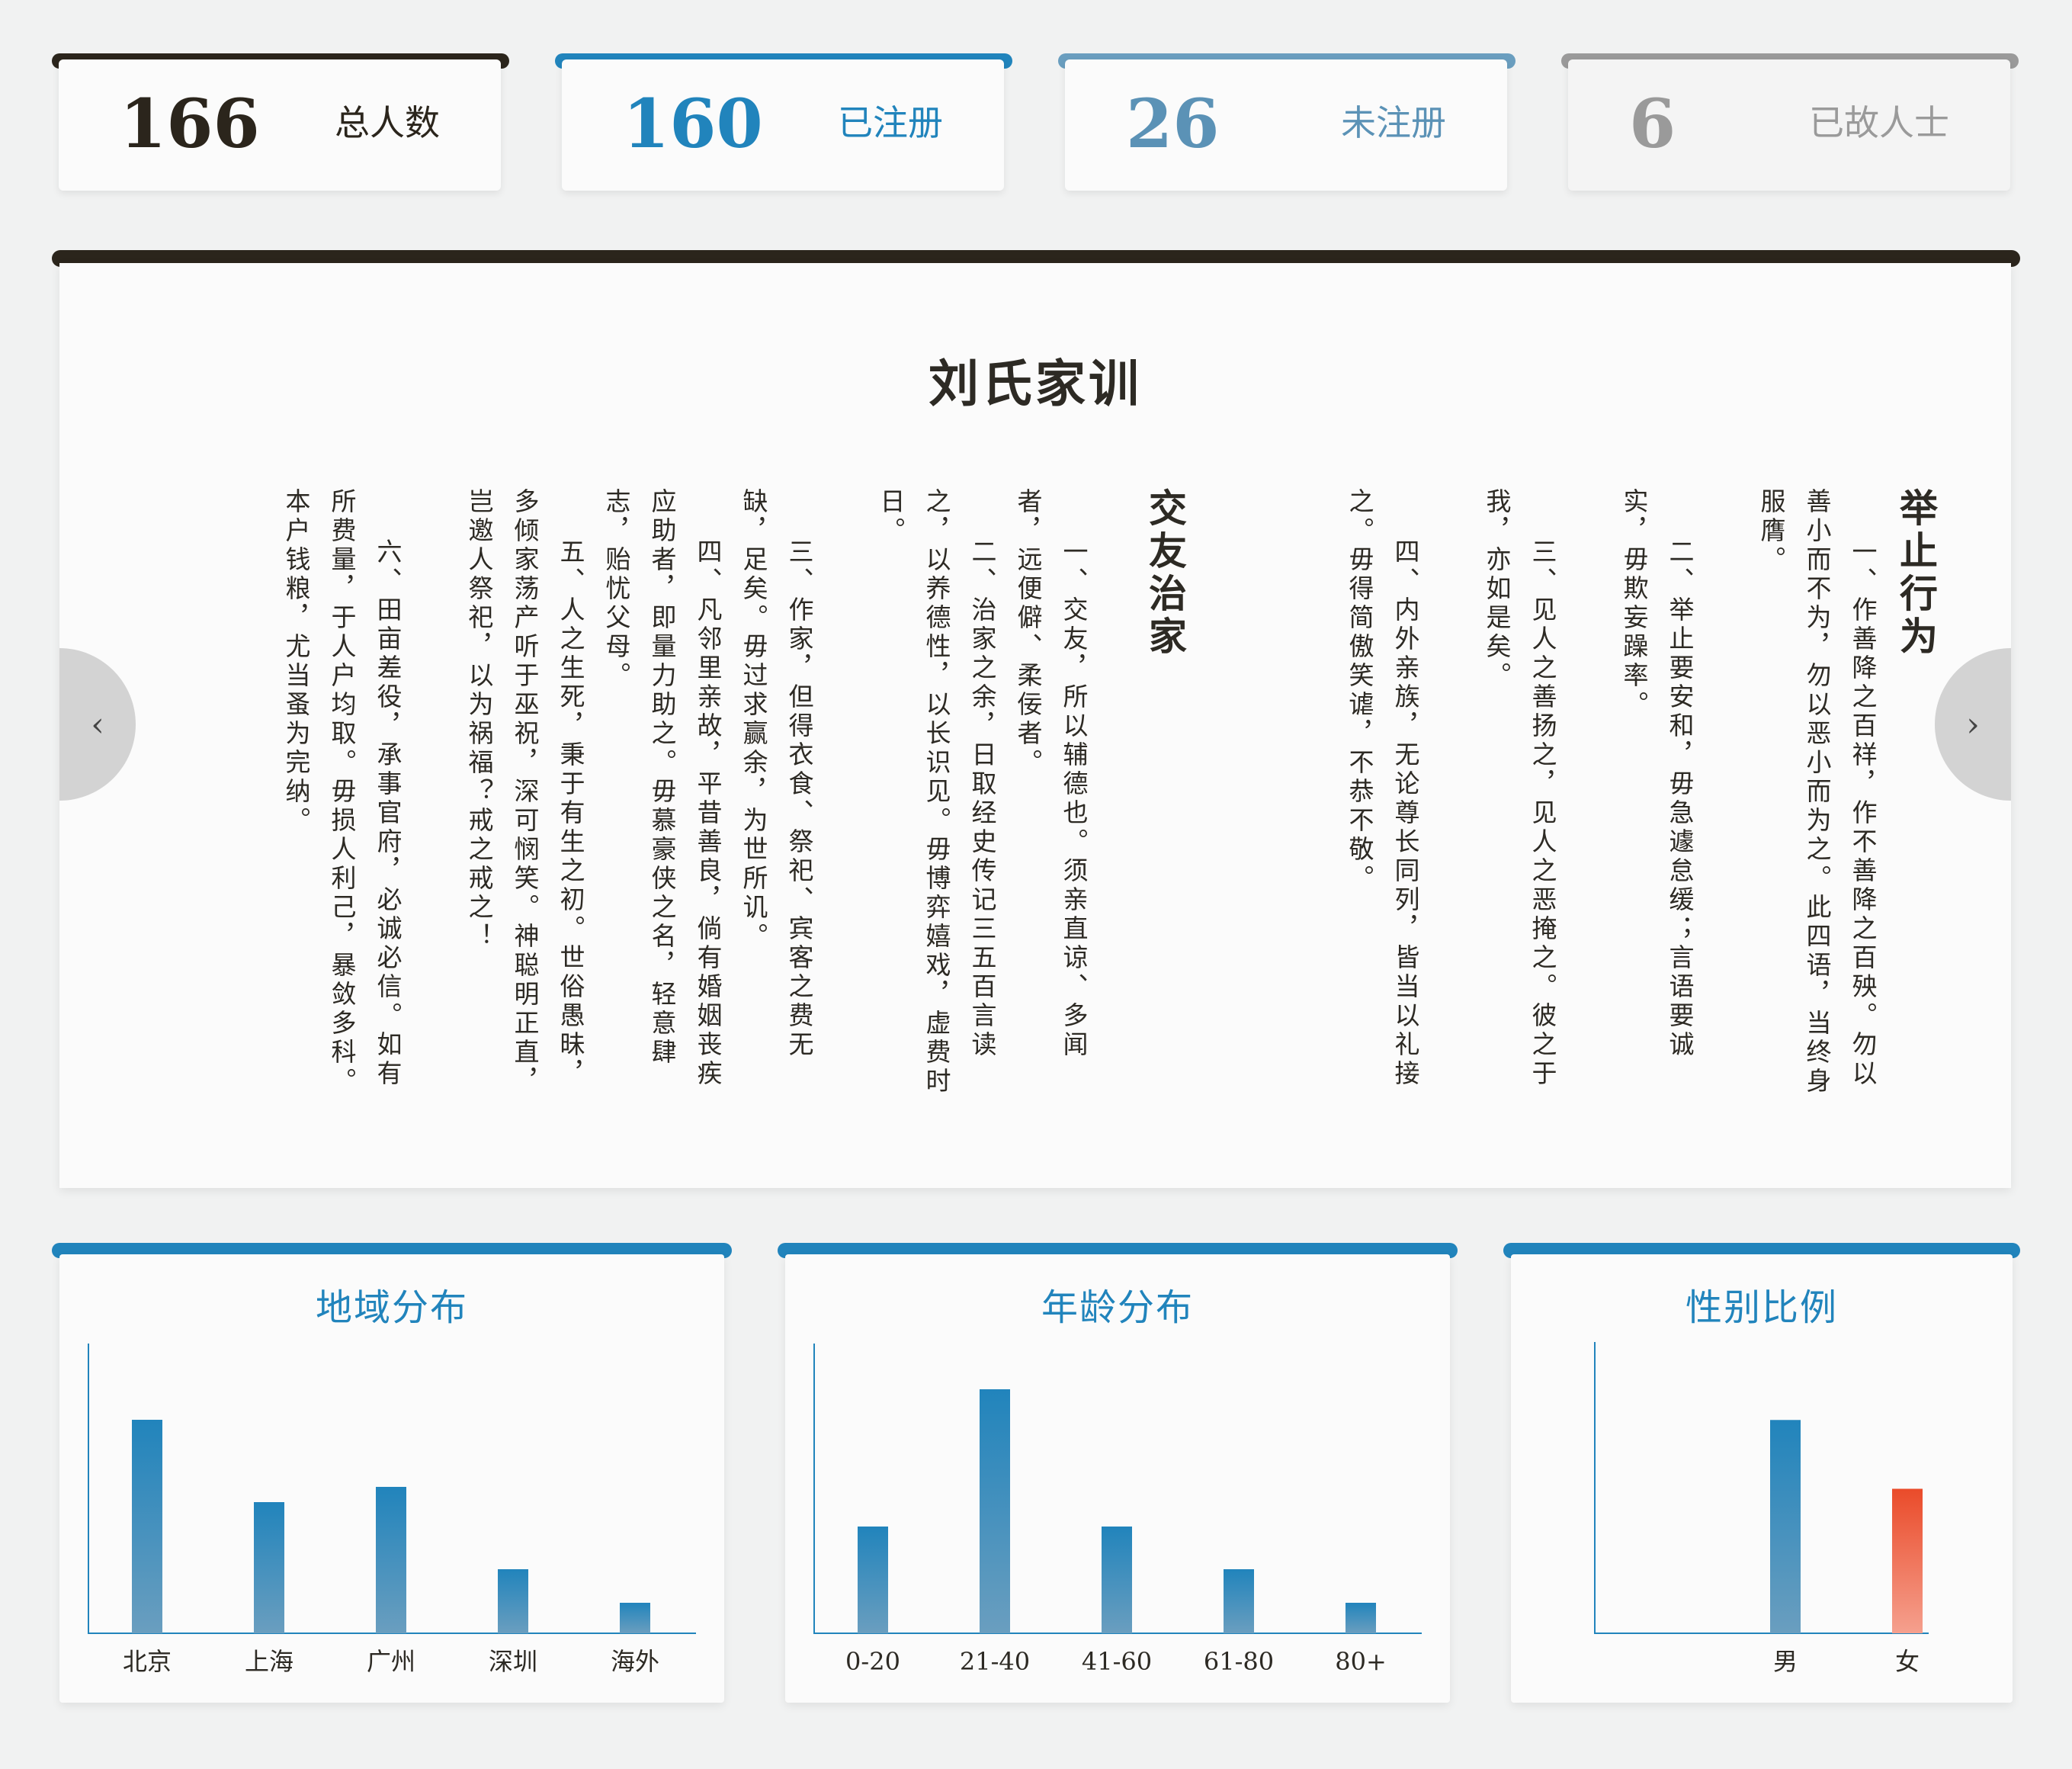  Describe the element at coordinates (1117, 1661) in the screenshot. I see `chart-tick-label: 41-60` at that location.